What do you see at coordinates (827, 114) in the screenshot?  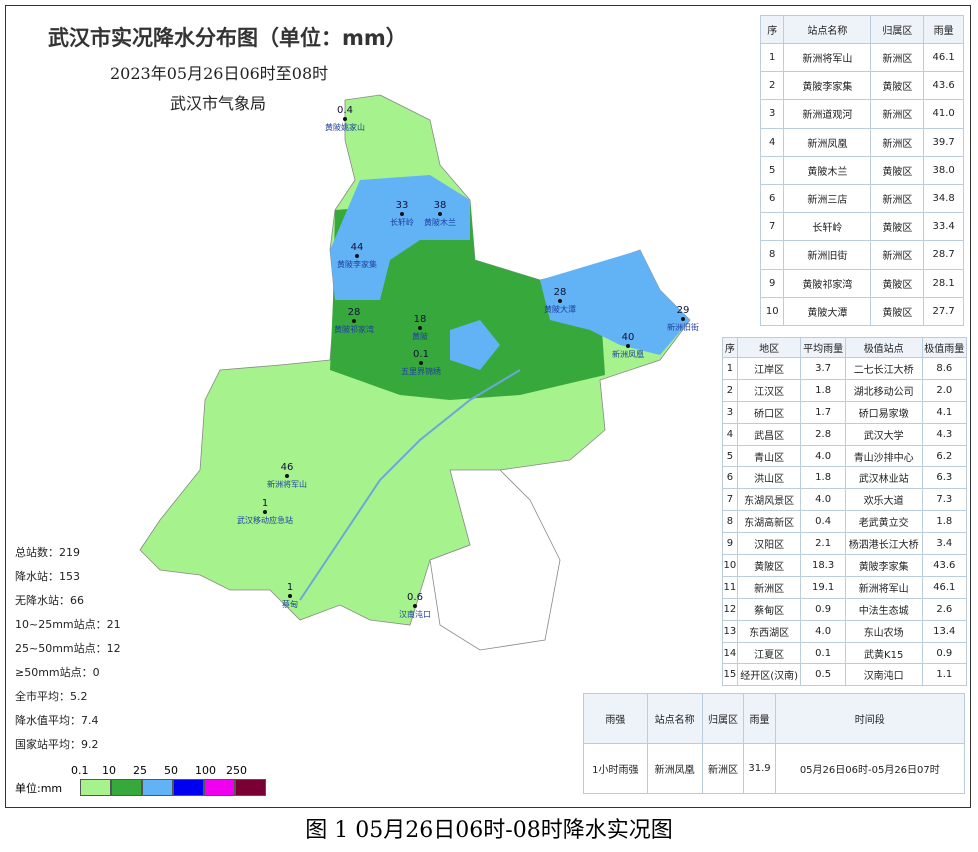 I see `cell: 新洲道观河` at bounding box center [827, 114].